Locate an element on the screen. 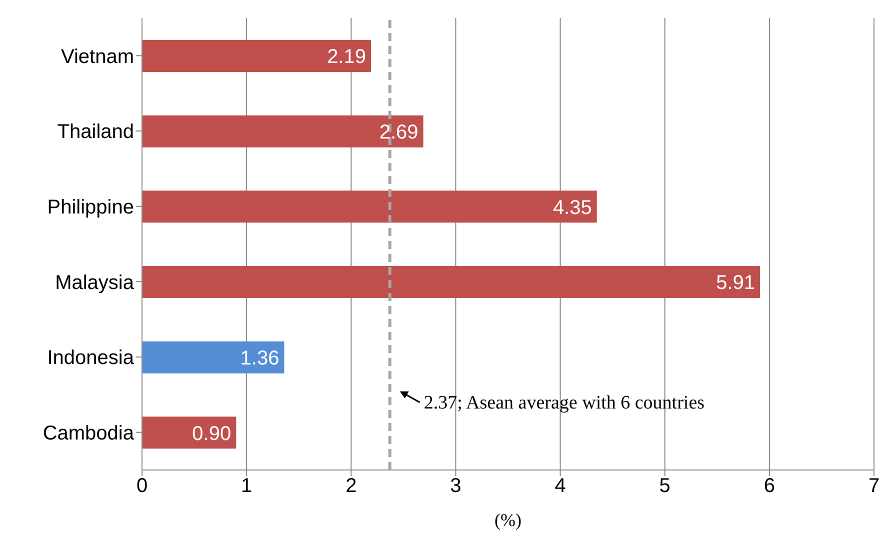 Image resolution: width=888 pixels, height=546 pixels. x-tick-label: 6 is located at coordinates (769, 486).